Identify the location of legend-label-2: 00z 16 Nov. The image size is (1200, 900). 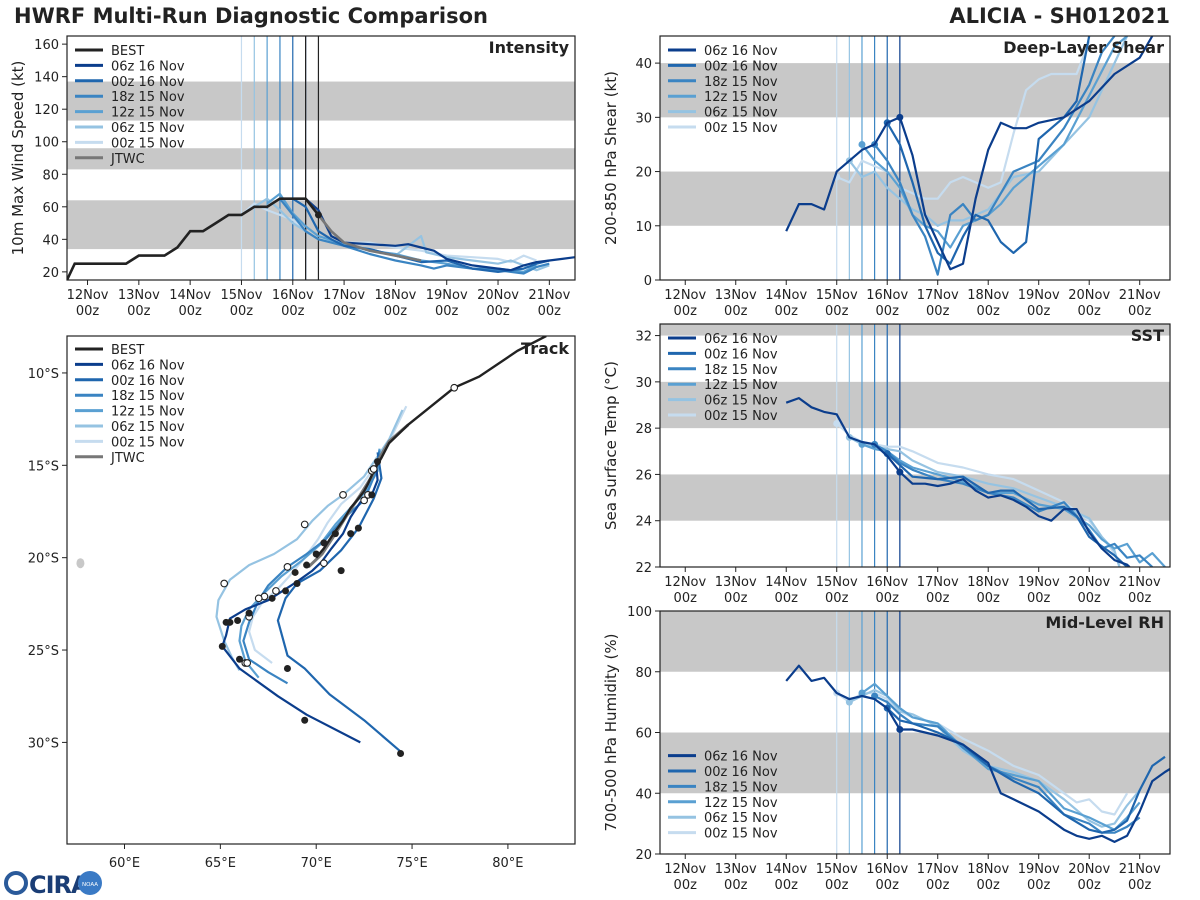
(148, 381).